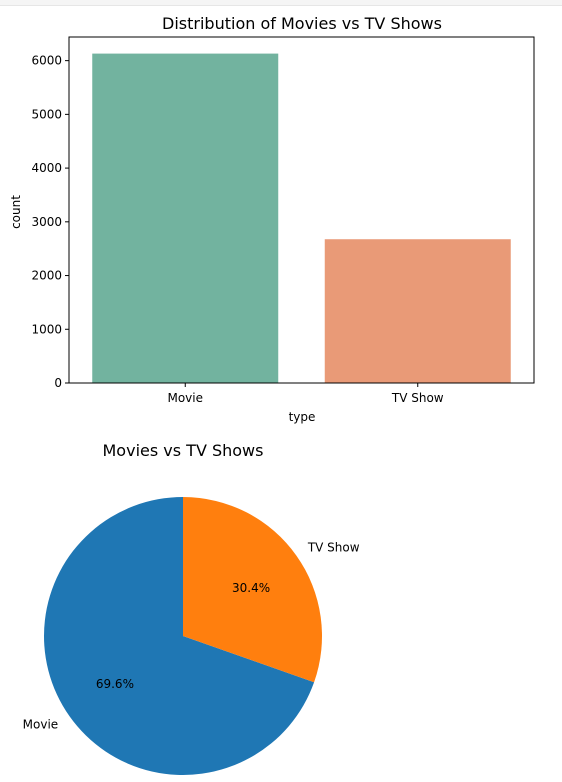 This screenshot has width=562, height=782. Describe the element at coordinates (281, 3) in the screenshot. I see `output-cell-top-strip` at that location.